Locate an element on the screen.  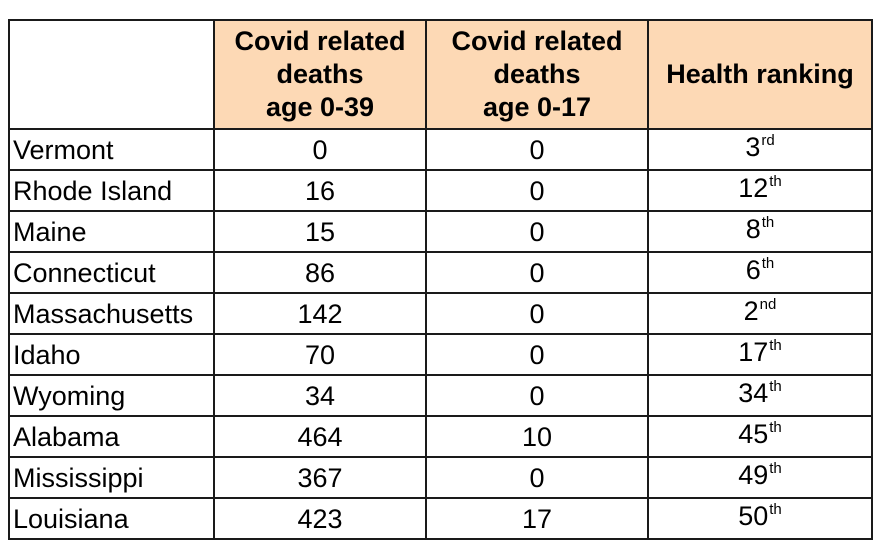
deaths-0-17-header: Covid related deaths age 0-17 is located at coordinates (537, 74).